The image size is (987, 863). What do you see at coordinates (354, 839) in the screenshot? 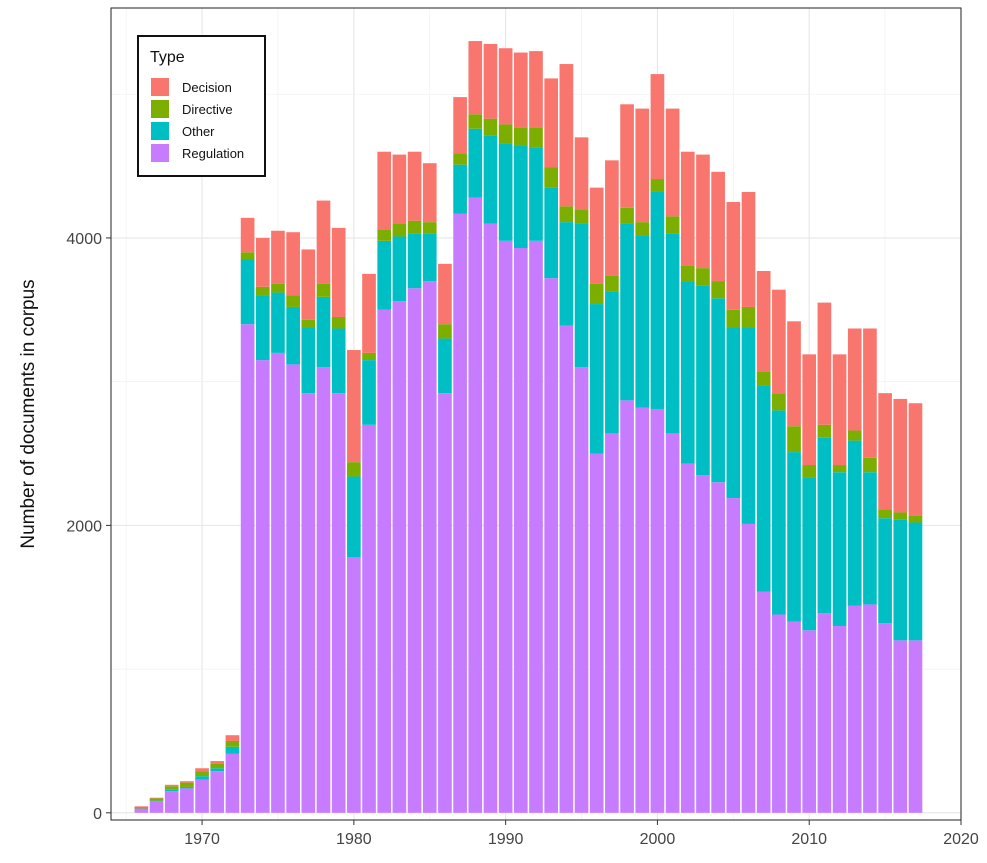
I see `x-tick-label: 1980` at bounding box center [354, 839].